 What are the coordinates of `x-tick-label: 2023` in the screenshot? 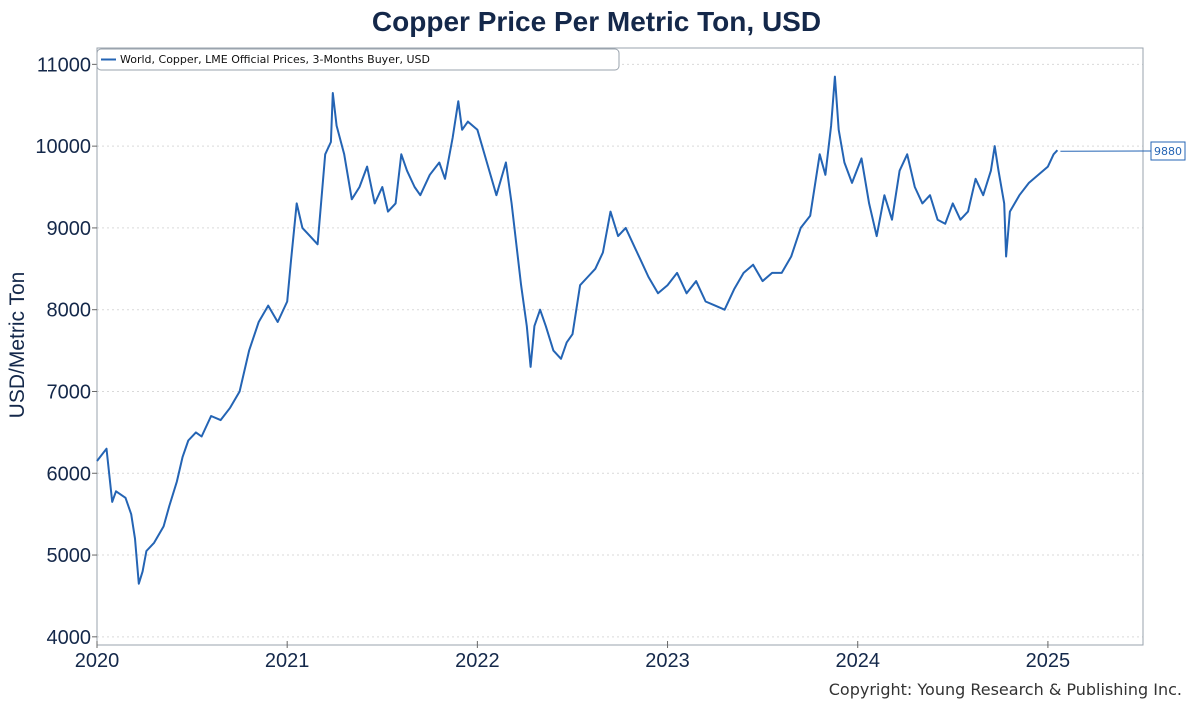 It's located at (667, 661).